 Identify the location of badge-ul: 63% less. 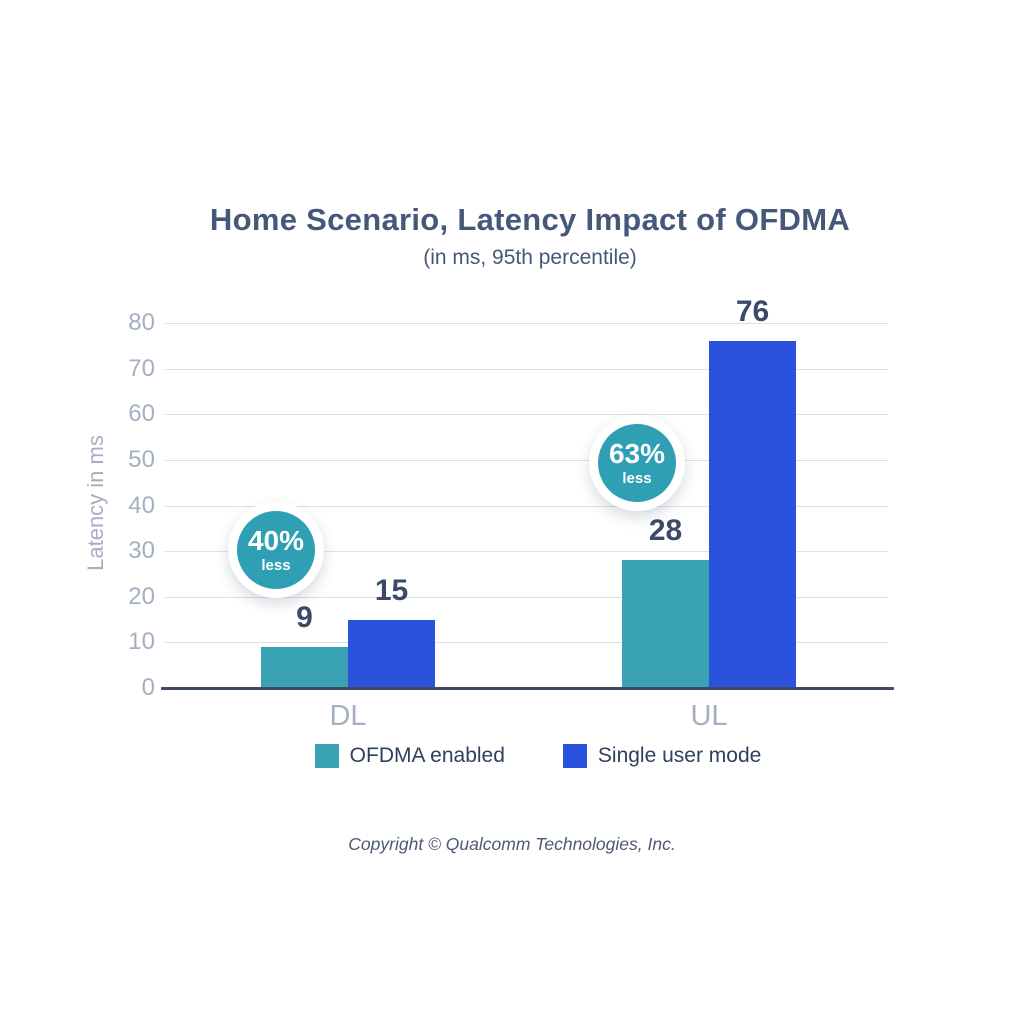
(637, 463).